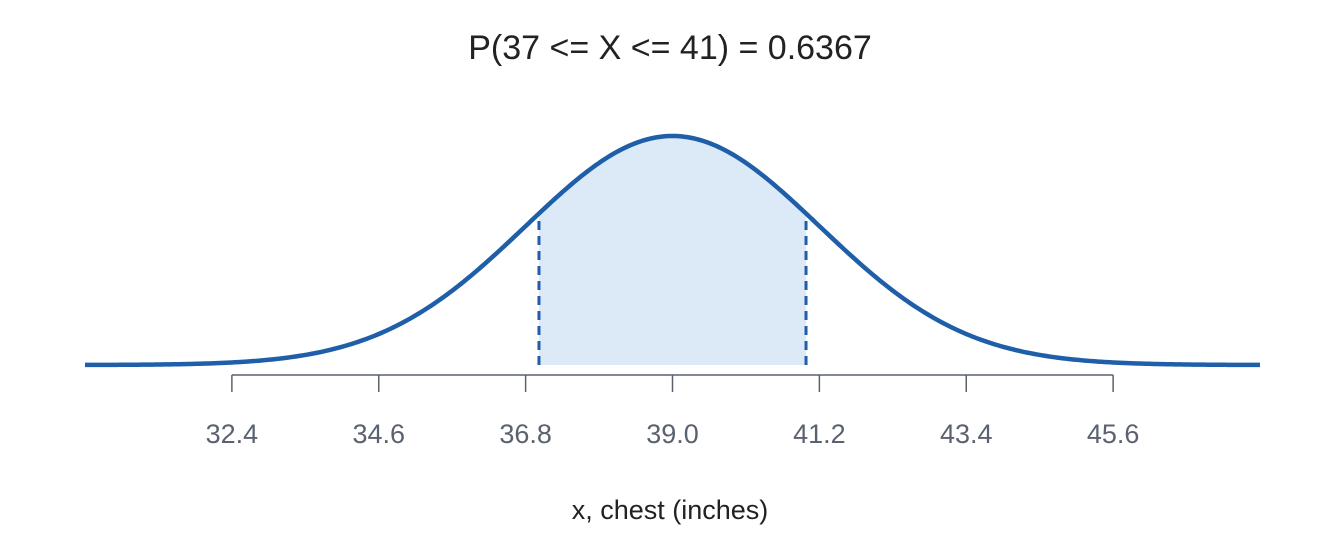 Image resolution: width=1344 pixels, height=537 pixels. What do you see at coordinates (1113, 434) in the screenshot?
I see `x-tick-label: 45.6` at bounding box center [1113, 434].